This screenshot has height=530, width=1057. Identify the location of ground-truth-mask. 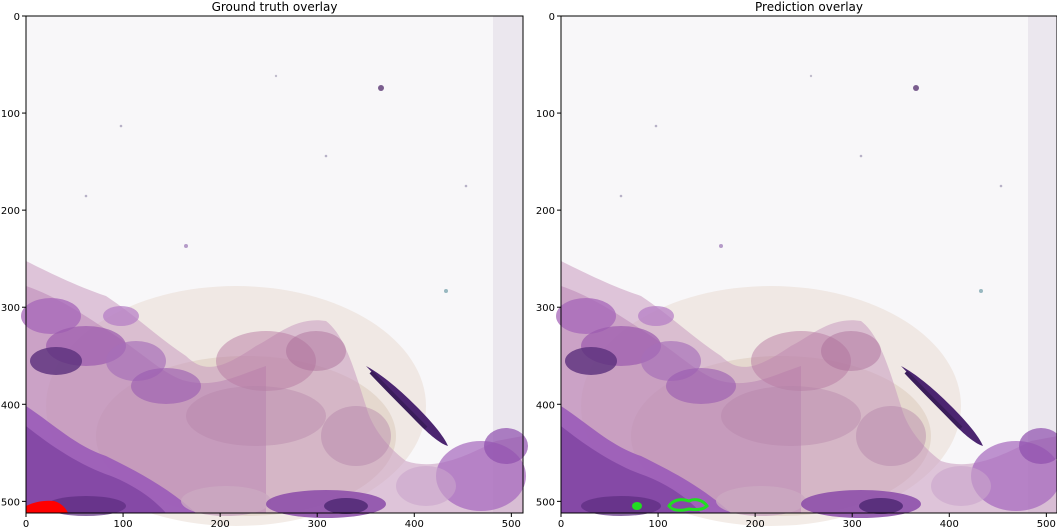
(47, 506).